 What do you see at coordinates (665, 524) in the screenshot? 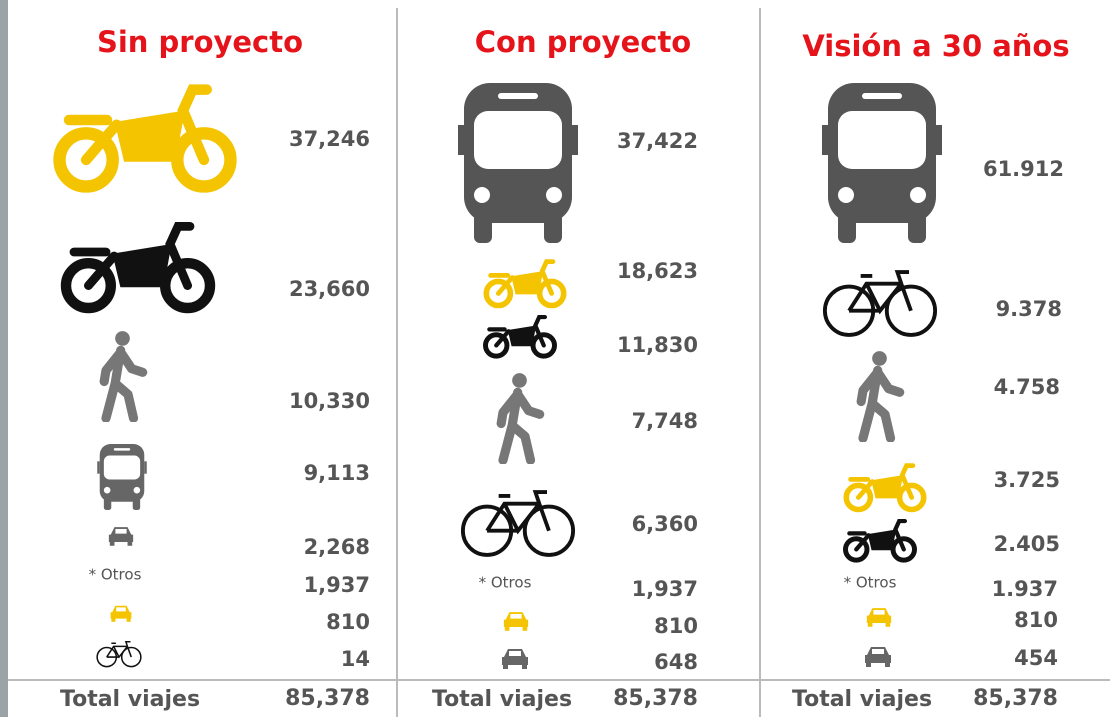
I see `value: 6,360` at bounding box center [665, 524].